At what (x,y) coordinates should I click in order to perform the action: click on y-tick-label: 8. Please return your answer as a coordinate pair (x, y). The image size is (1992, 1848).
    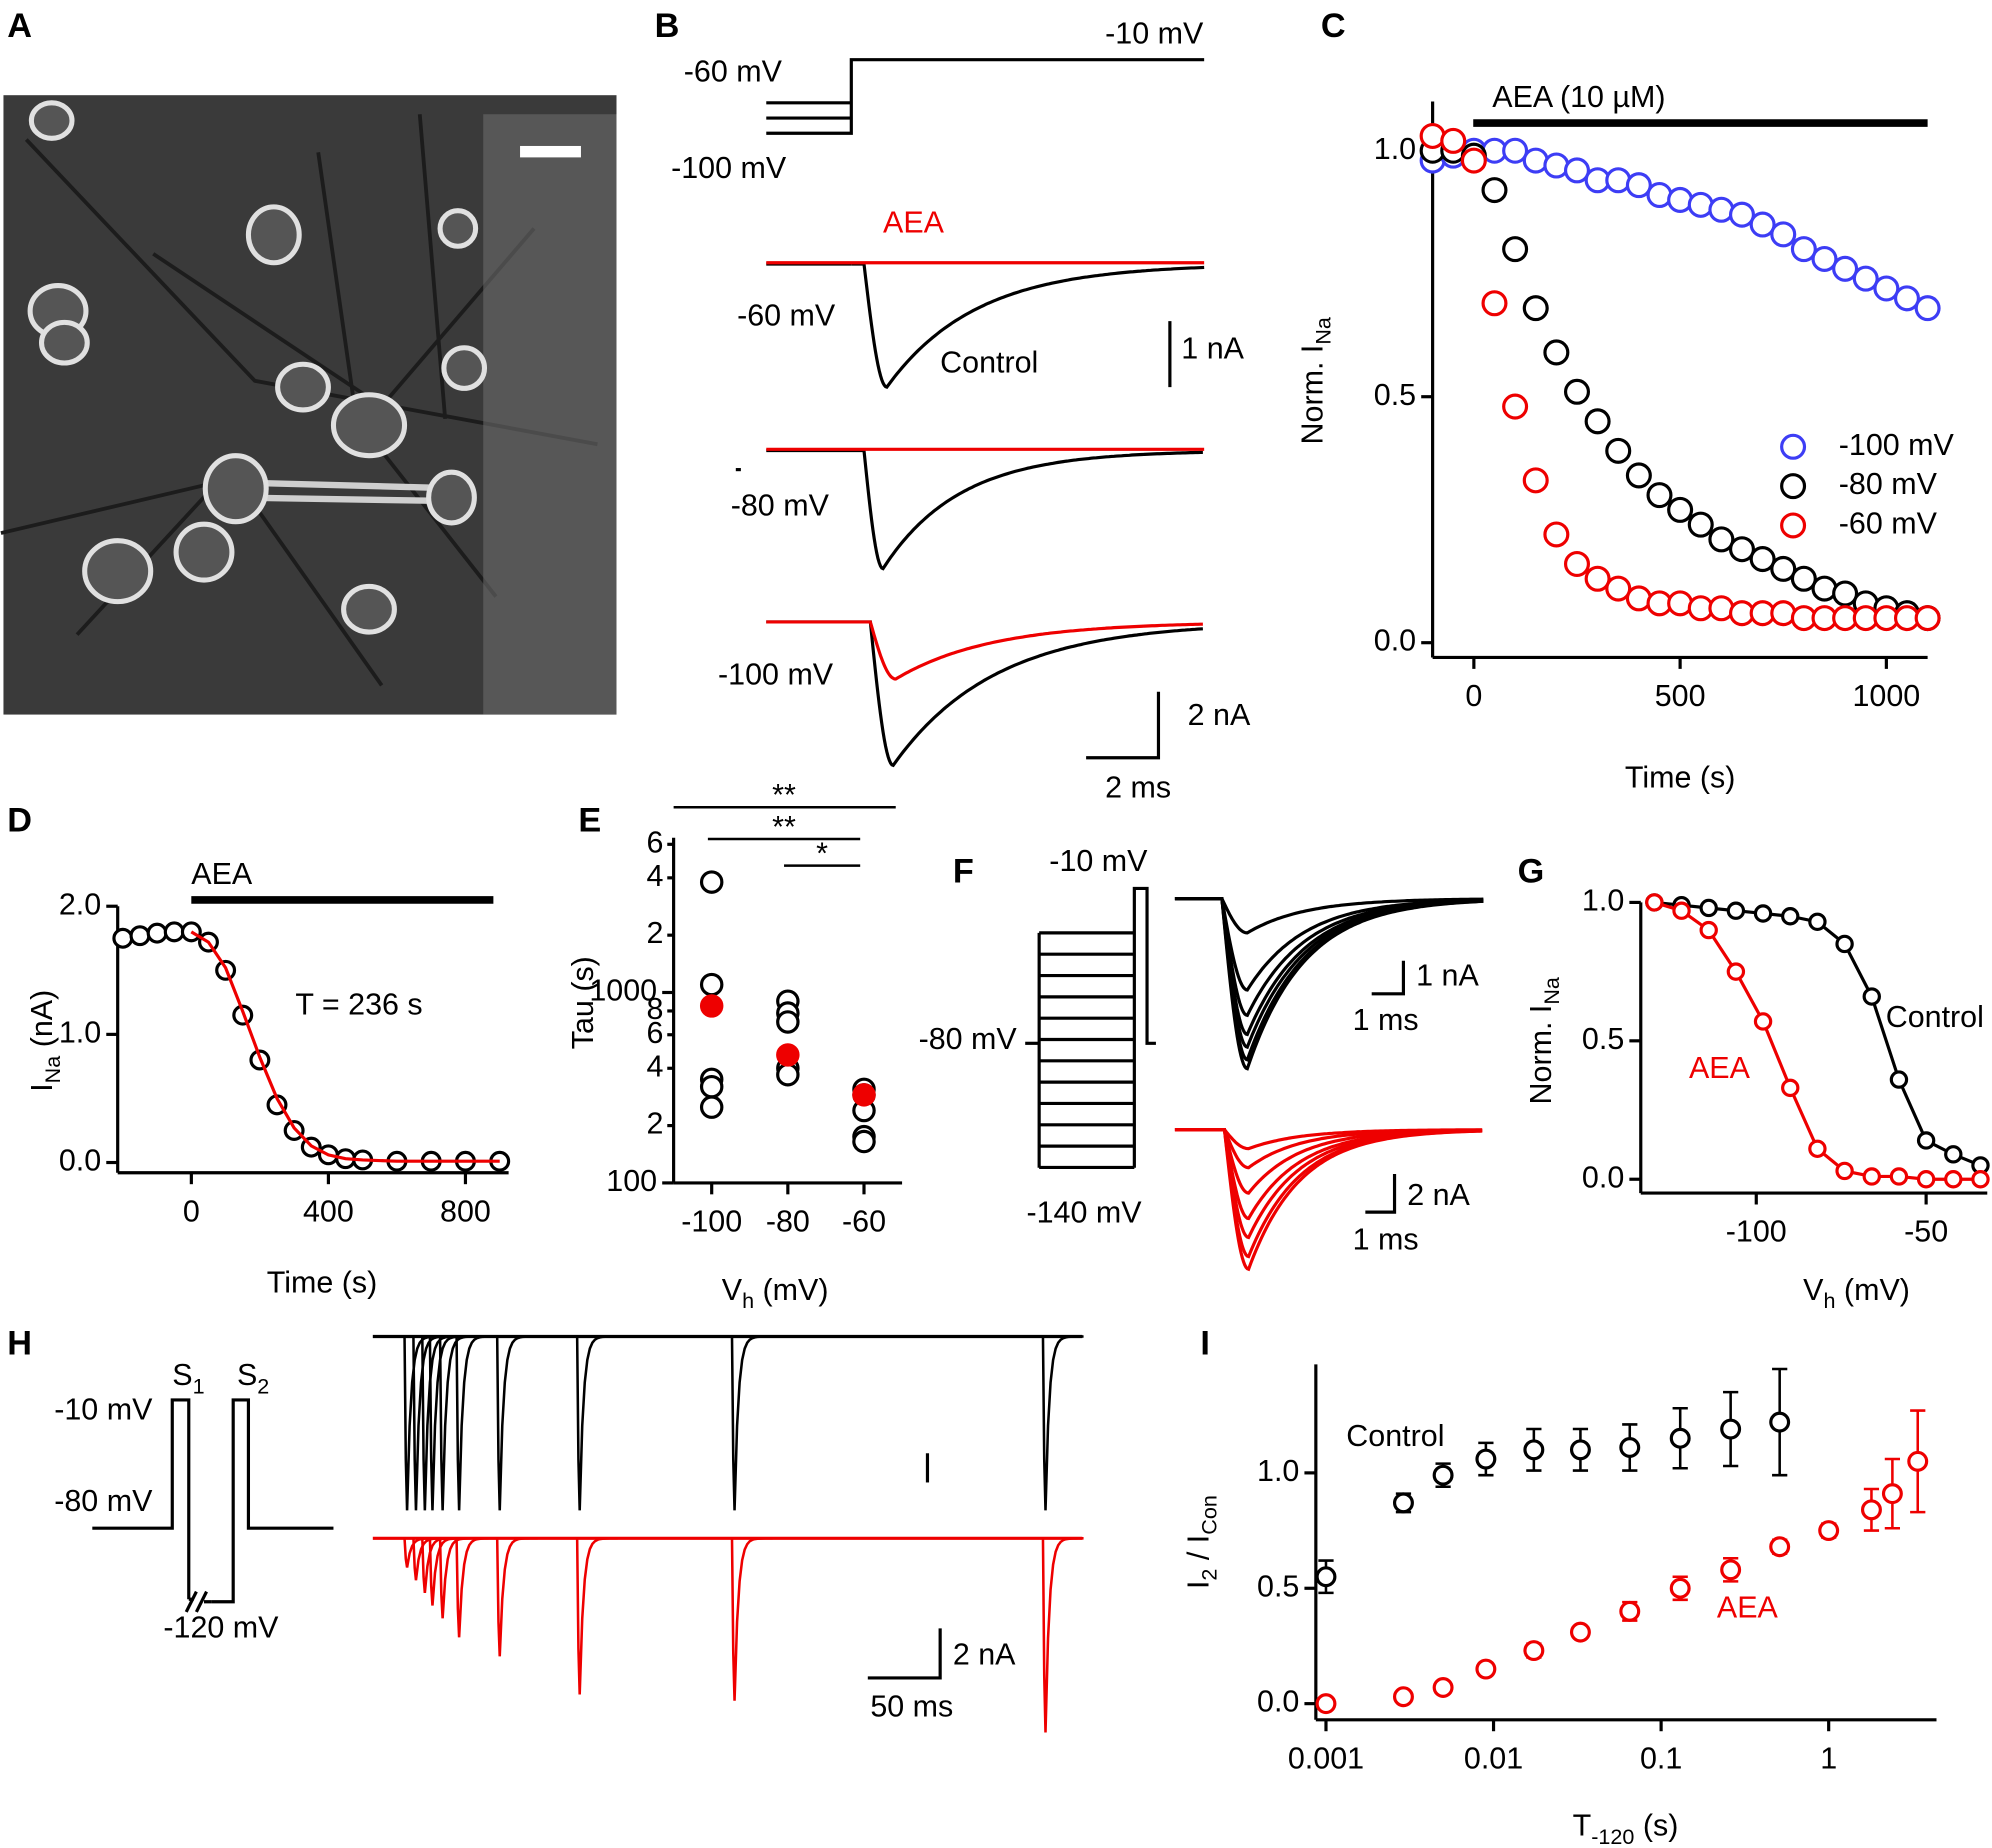
    Looking at the image, I should click on (655, 1009).